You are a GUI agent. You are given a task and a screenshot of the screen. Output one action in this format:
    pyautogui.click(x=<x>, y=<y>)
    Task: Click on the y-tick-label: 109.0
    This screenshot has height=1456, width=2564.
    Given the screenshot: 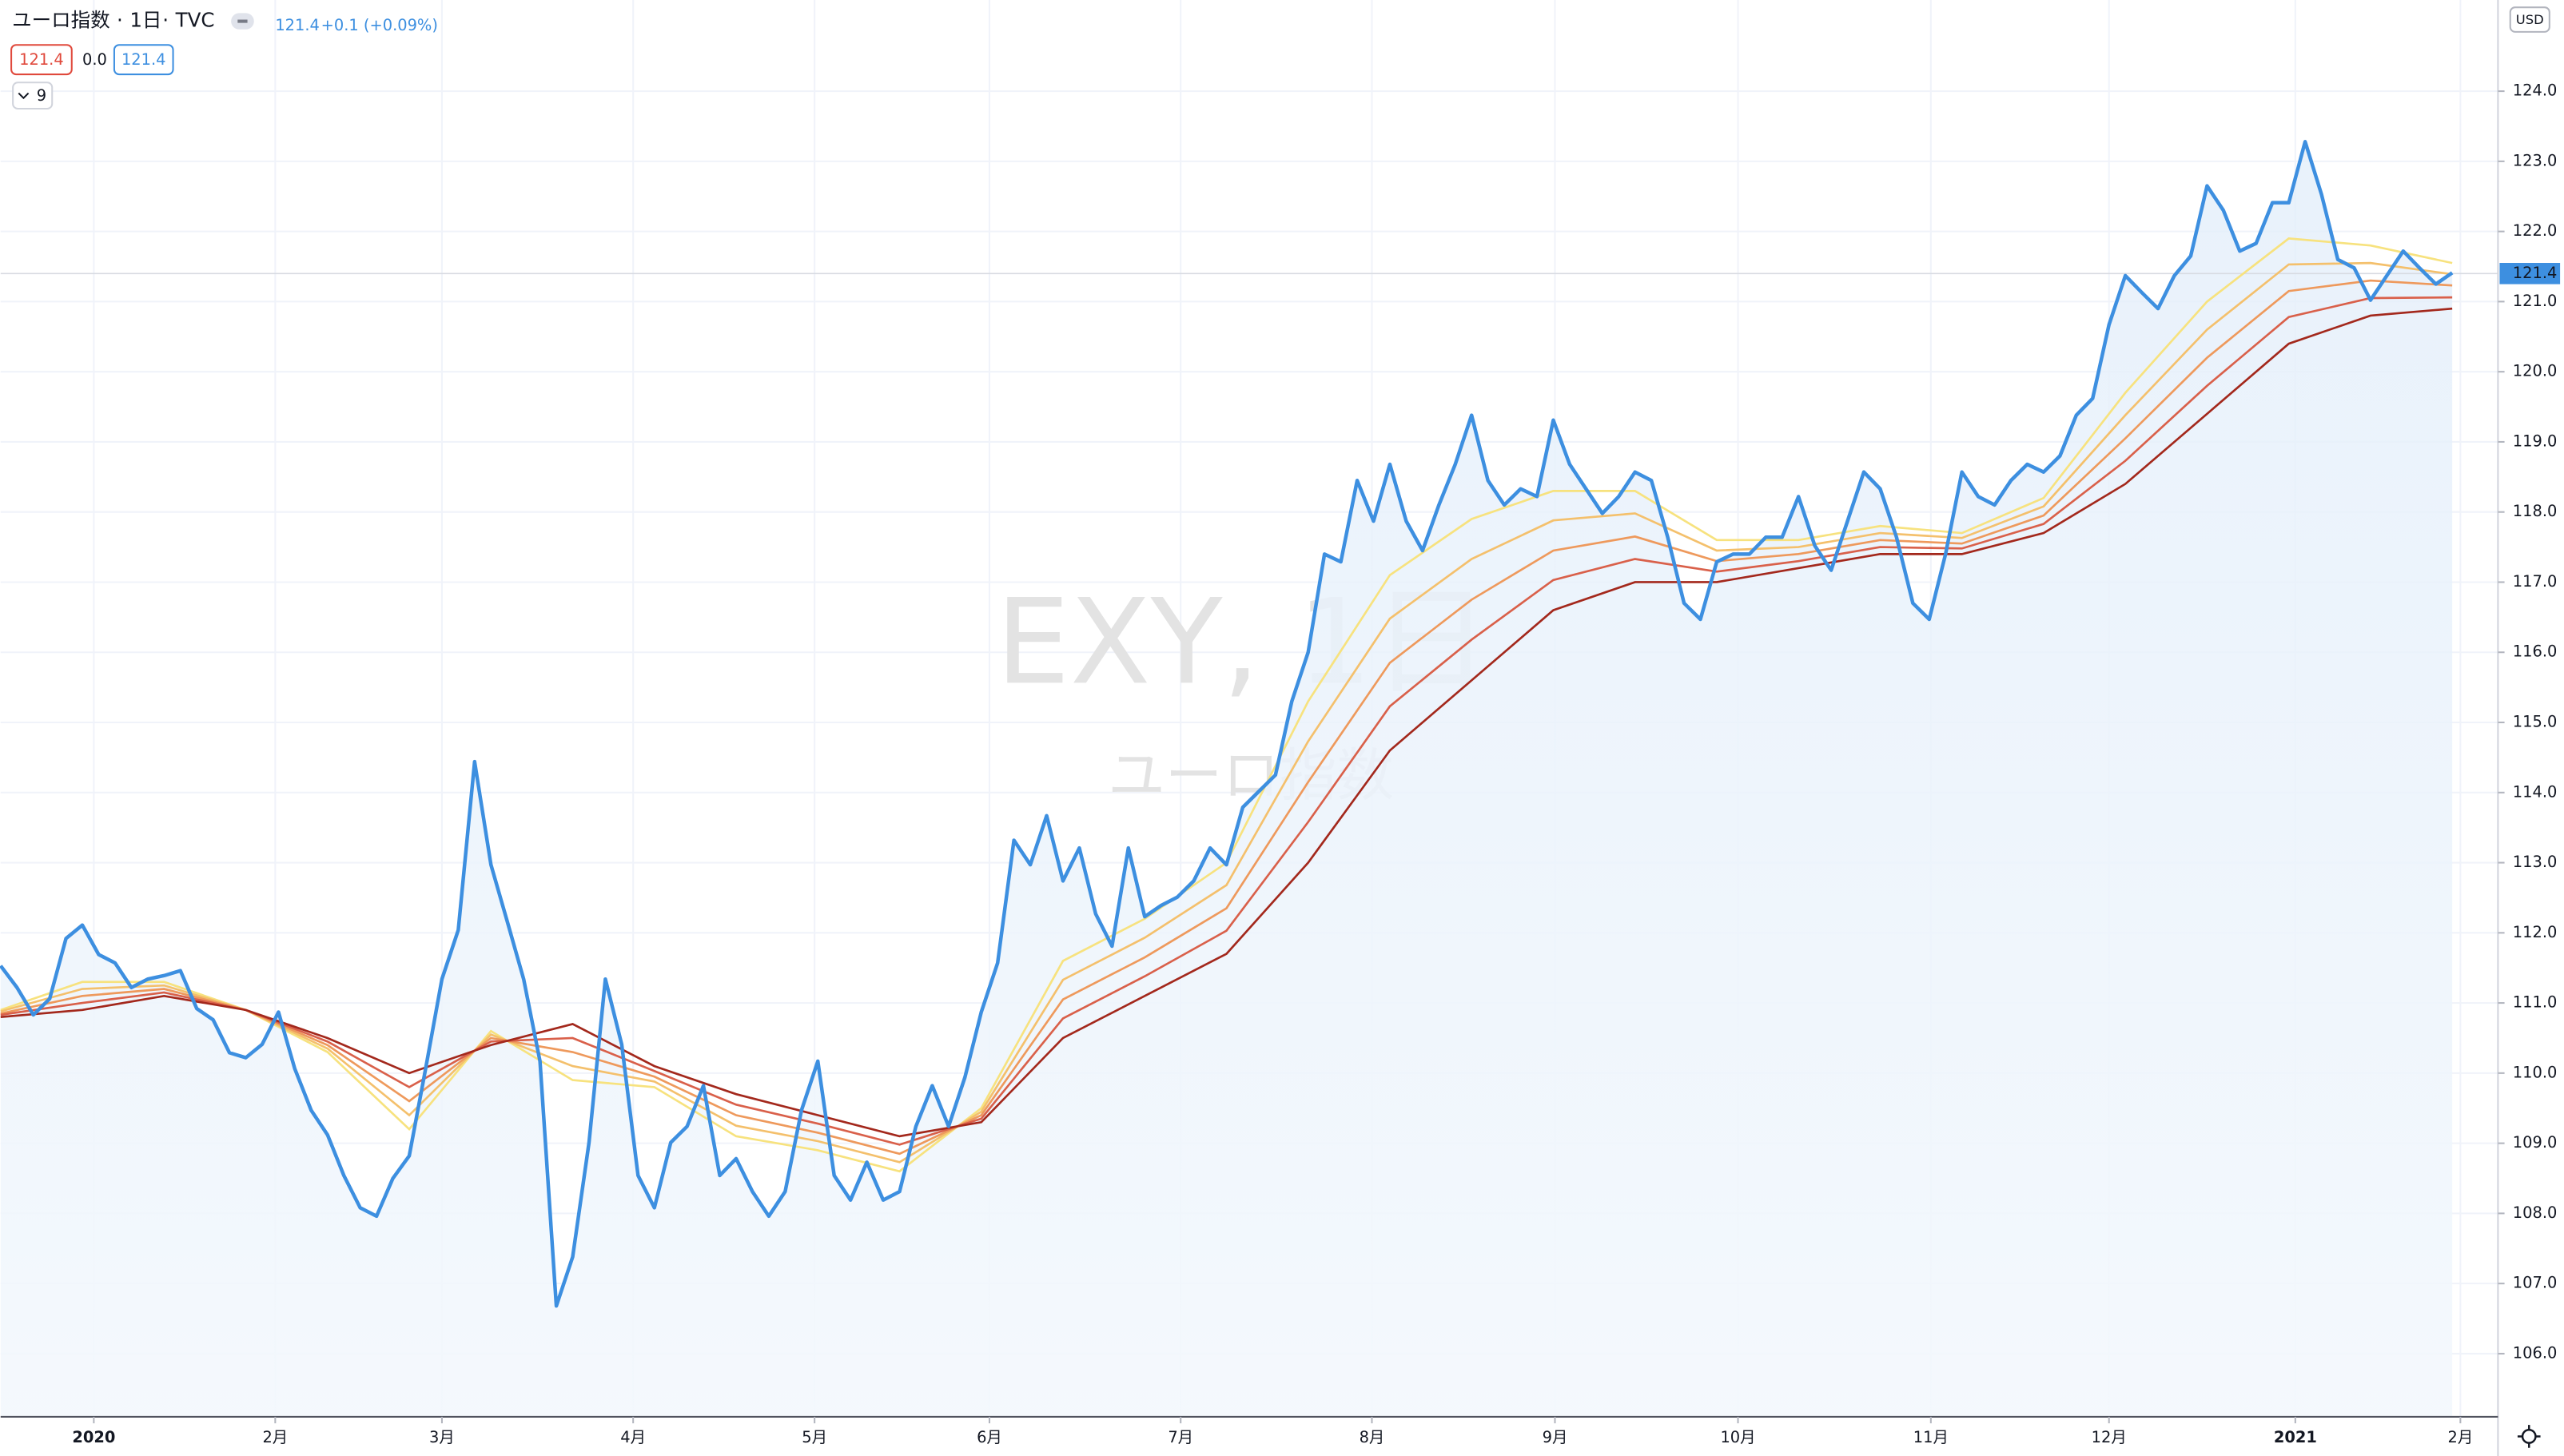 What is the action you would take?
    pyautogui.click(x=2535, y=1142)
    